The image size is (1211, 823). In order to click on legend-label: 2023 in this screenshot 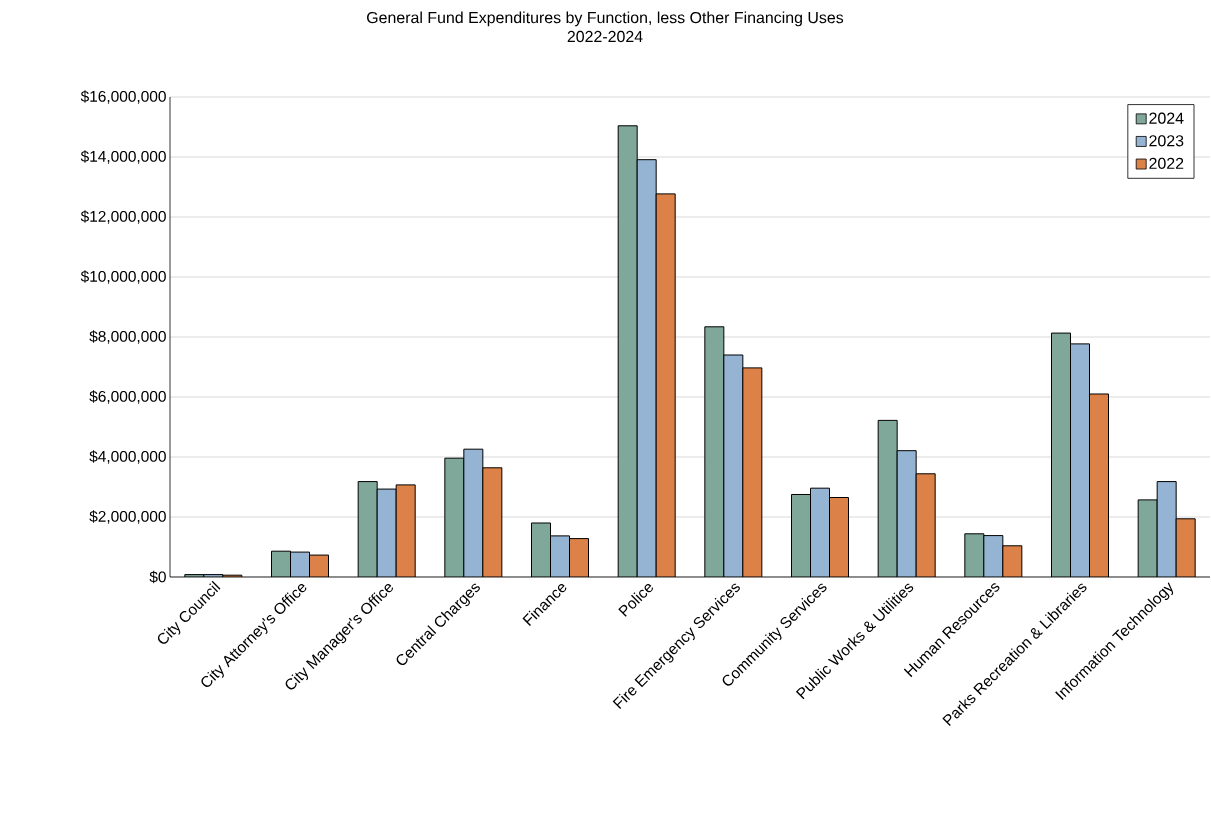, I will do `click(1166, 141)`.